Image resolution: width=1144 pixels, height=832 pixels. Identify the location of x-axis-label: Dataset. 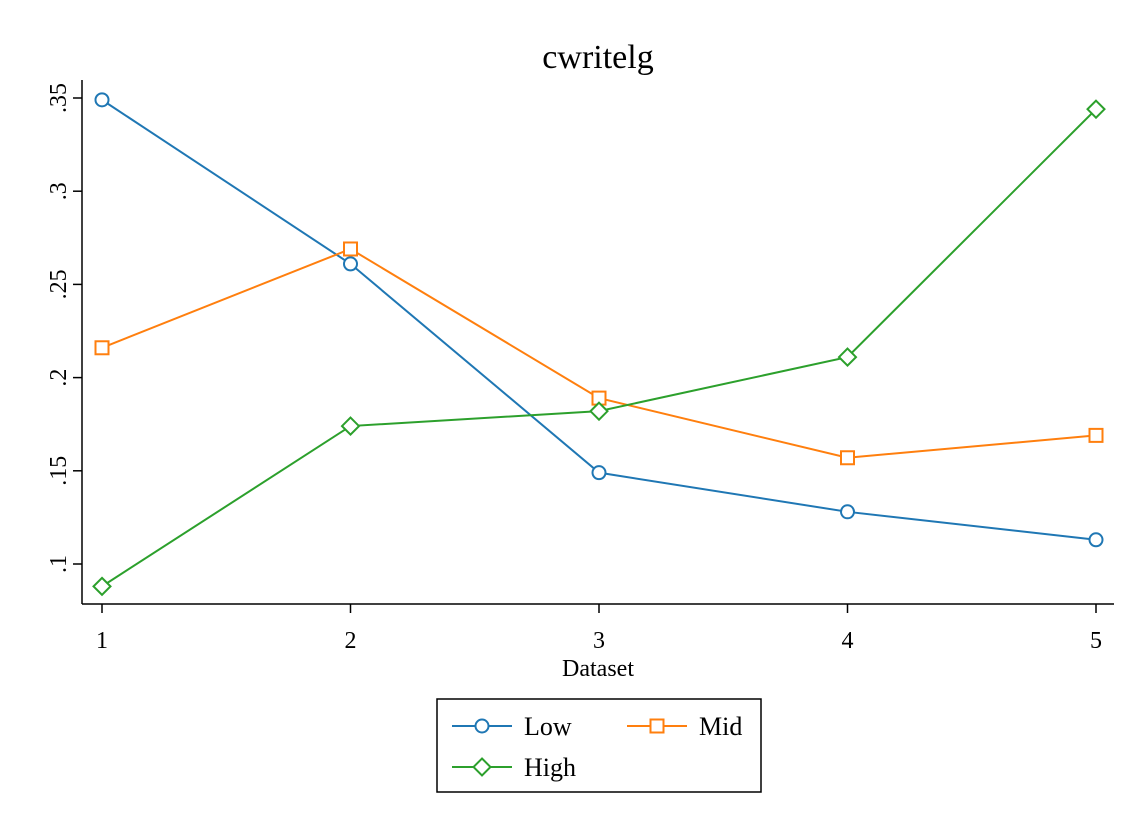
(598, 669).